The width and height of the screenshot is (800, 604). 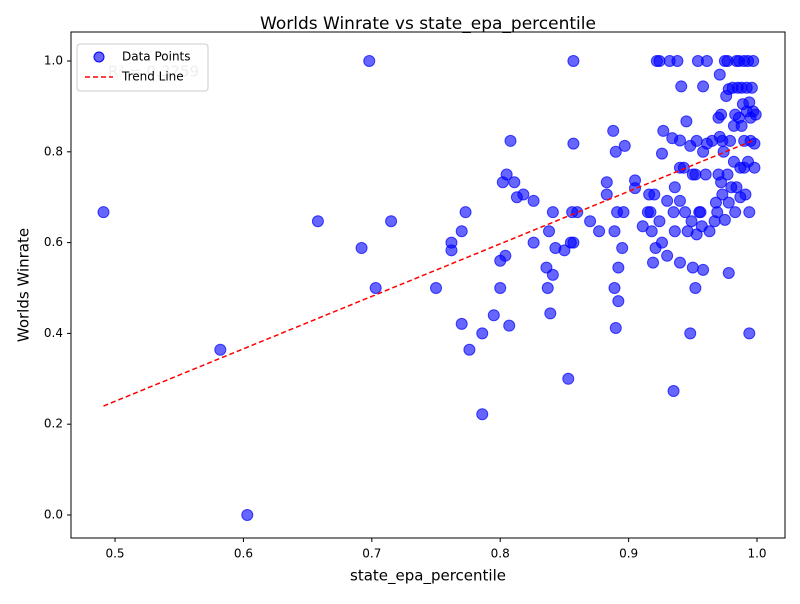 I want to click on y-tick-label: 0.0, so click(x=53, y=514).